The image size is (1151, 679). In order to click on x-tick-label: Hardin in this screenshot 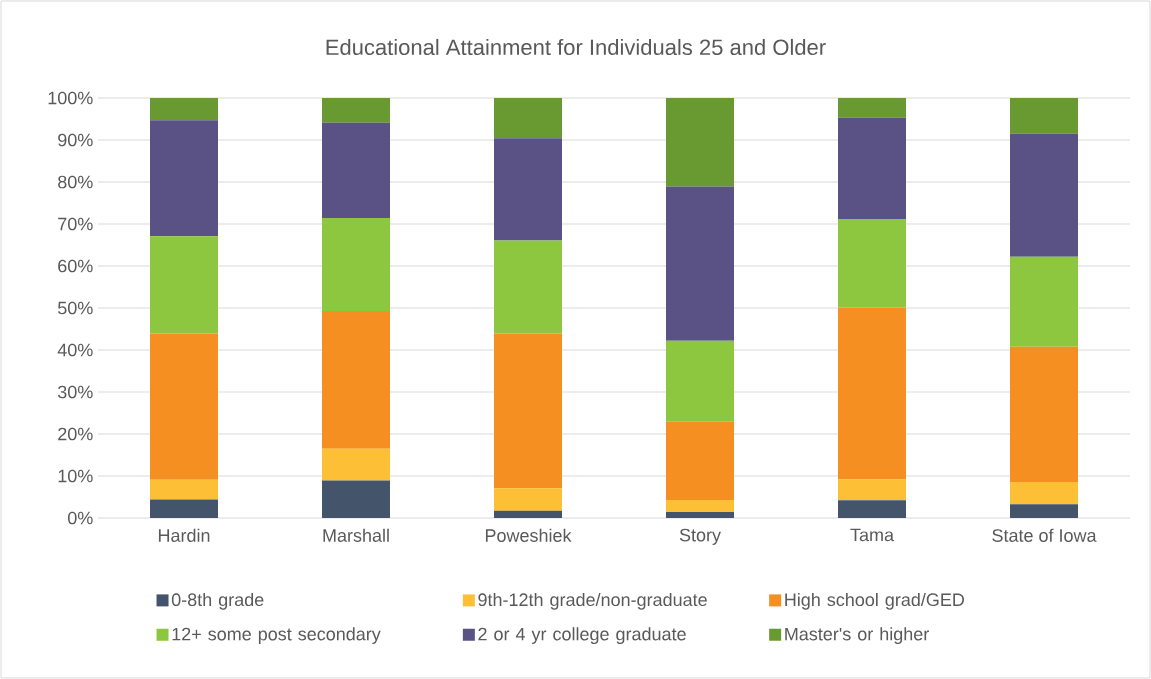, I will do `click(184, 535)`.